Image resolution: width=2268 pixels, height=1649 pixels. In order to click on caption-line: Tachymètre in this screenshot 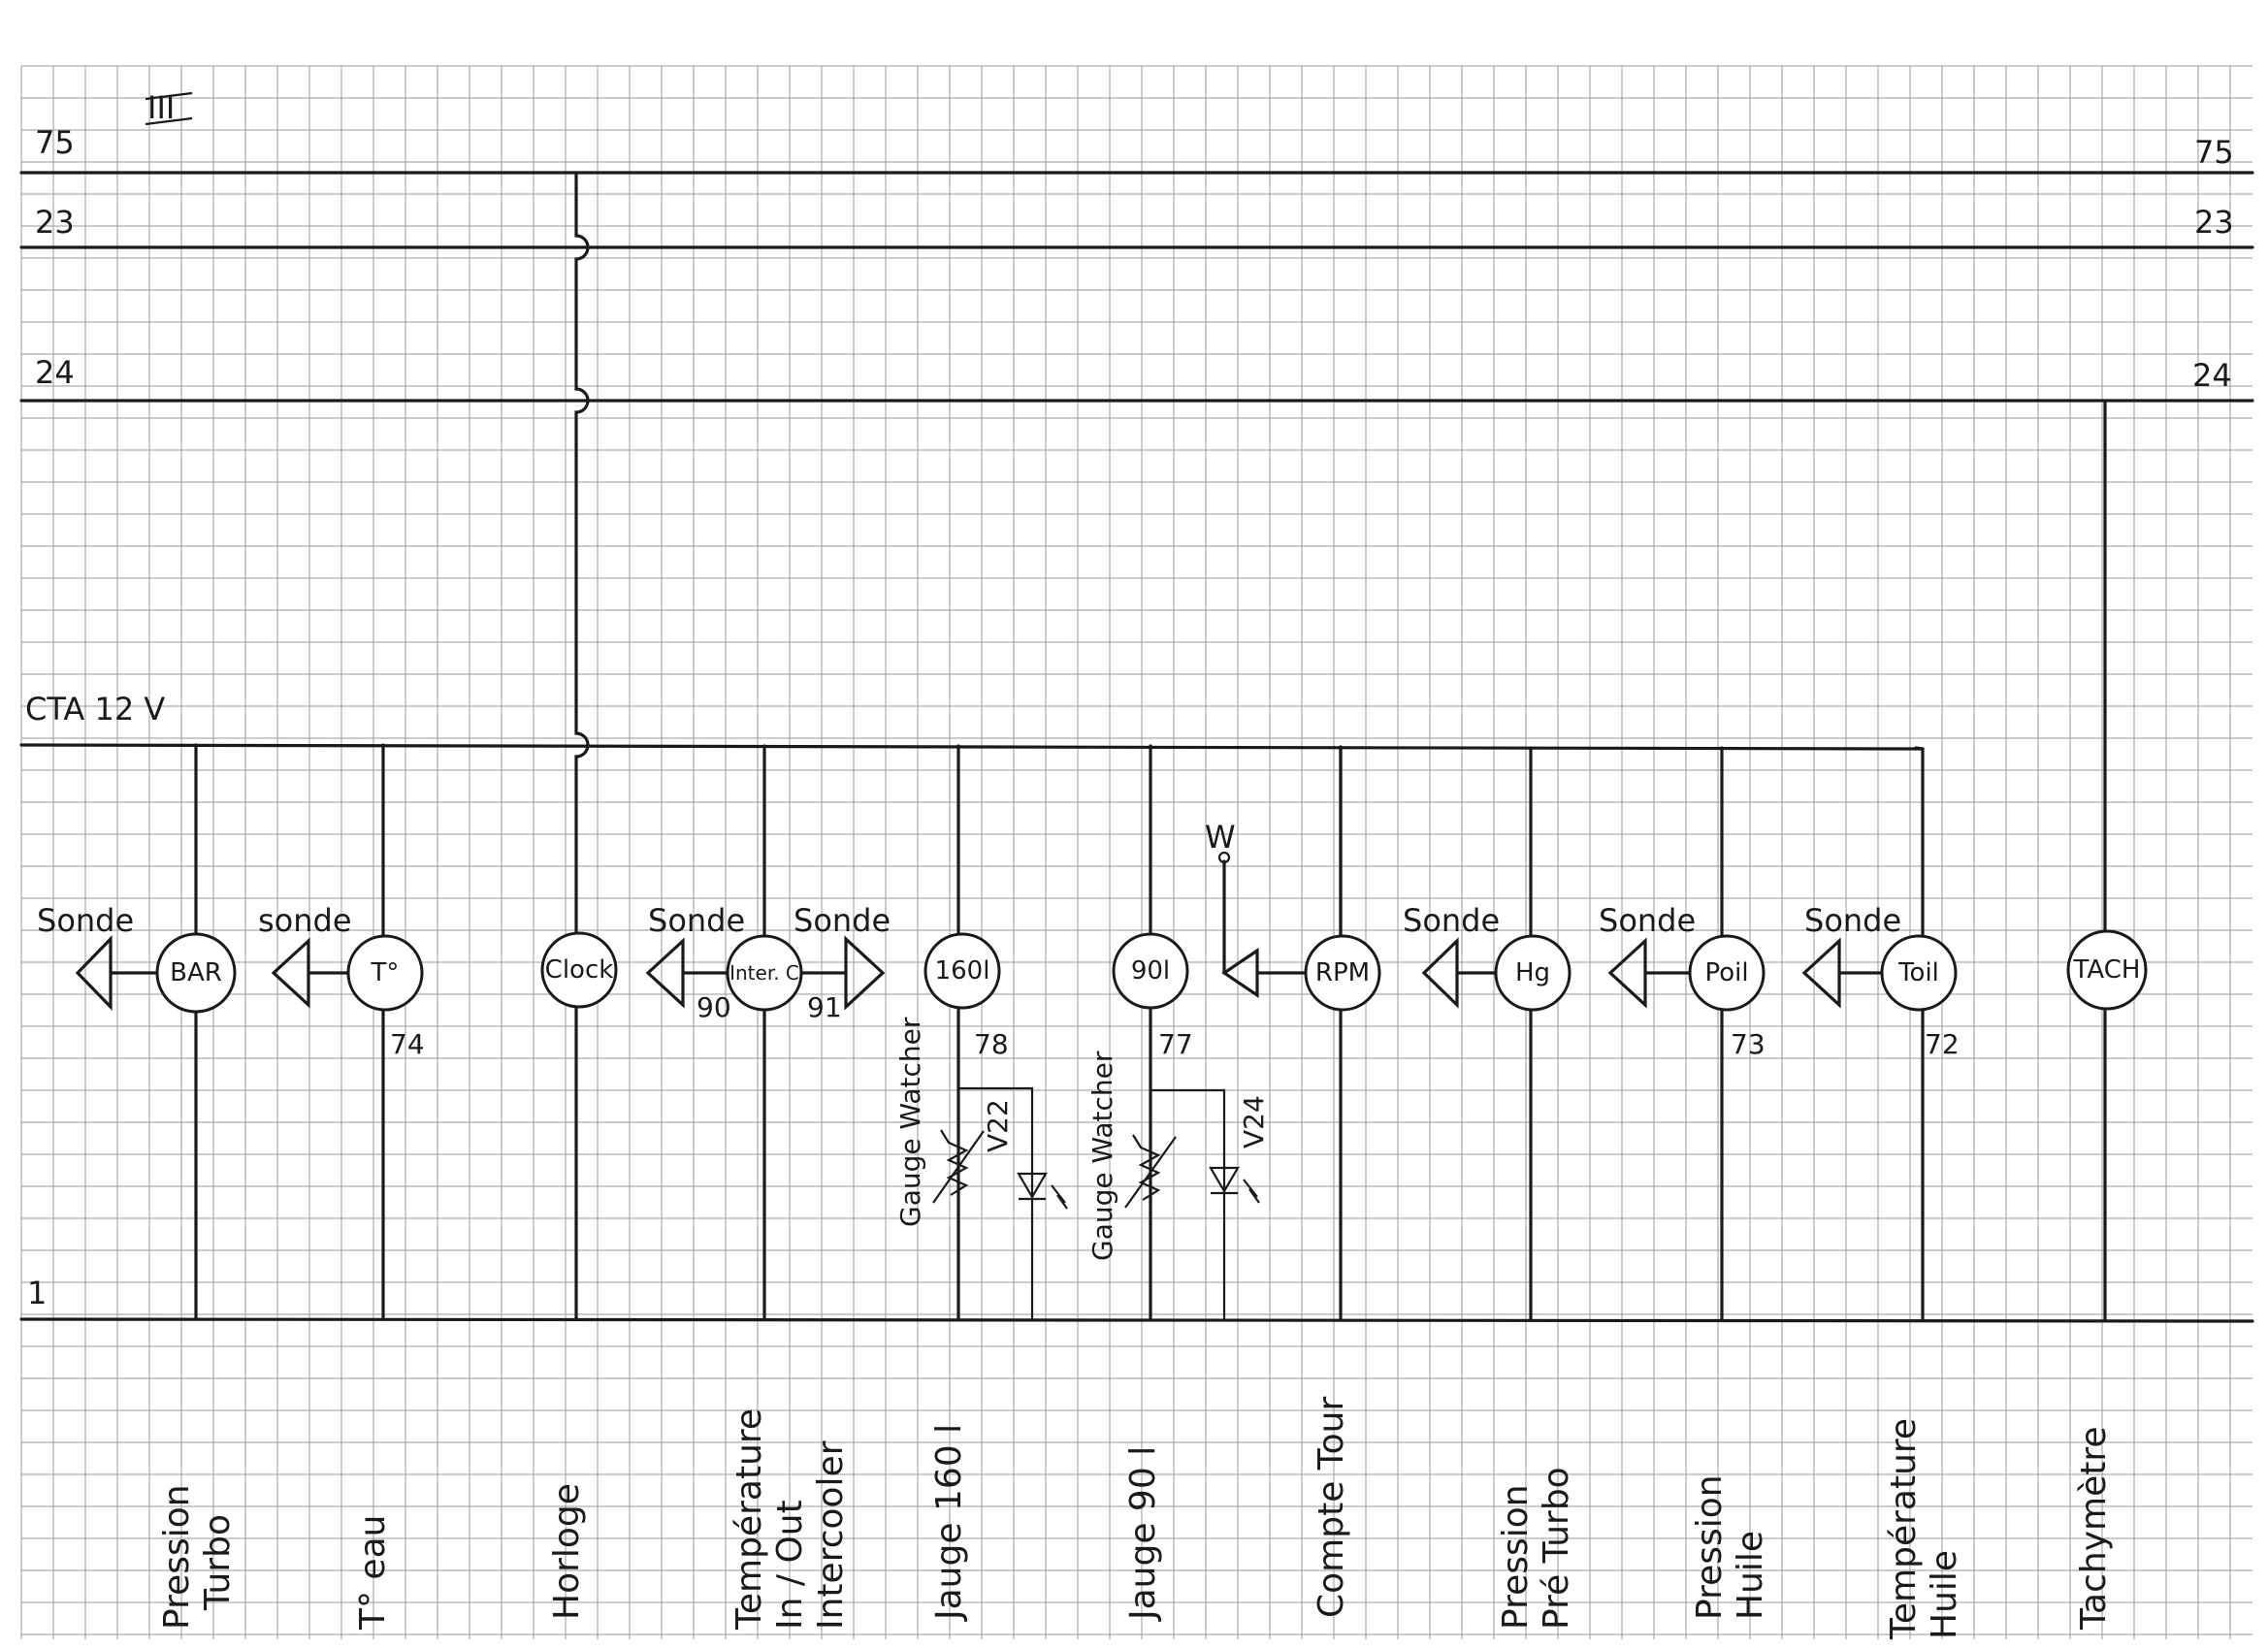, I will do `click(2094, 1529)`.